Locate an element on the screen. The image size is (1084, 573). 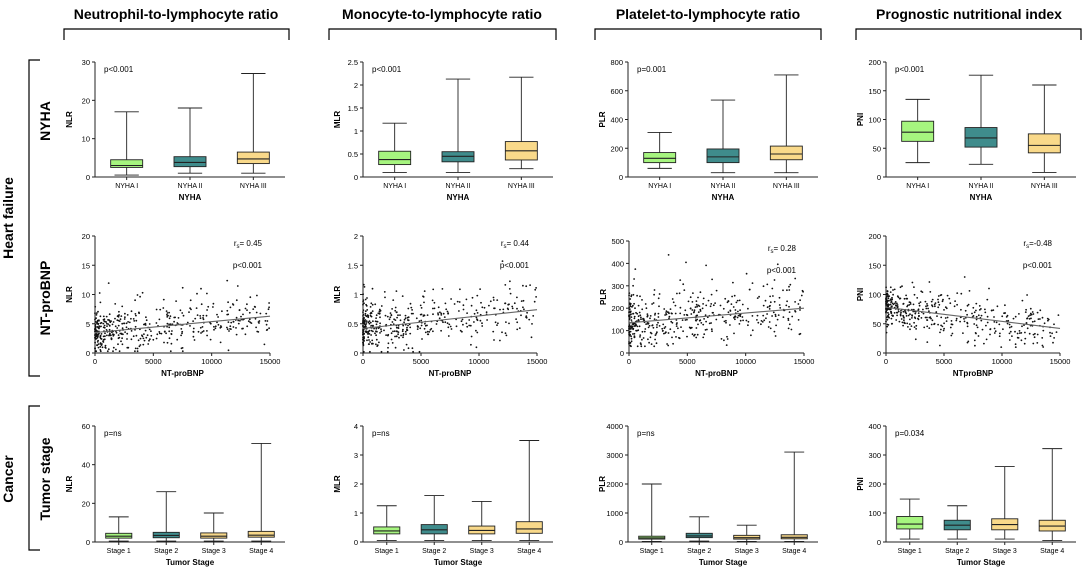
x-tick-label: 5000 is located at coordinates (153, 361).